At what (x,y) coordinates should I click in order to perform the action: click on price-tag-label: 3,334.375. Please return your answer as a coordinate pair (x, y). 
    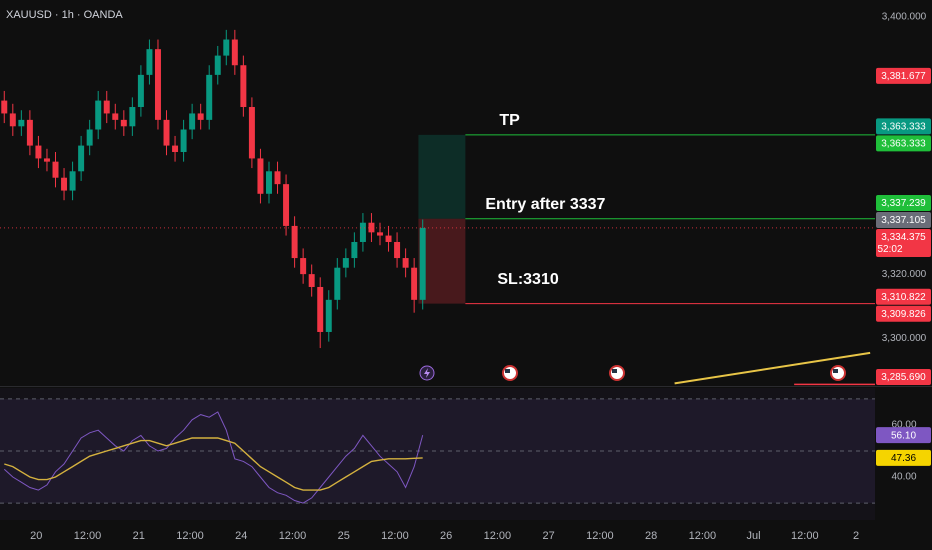
    Looking at the image, I should click on (903, 237).